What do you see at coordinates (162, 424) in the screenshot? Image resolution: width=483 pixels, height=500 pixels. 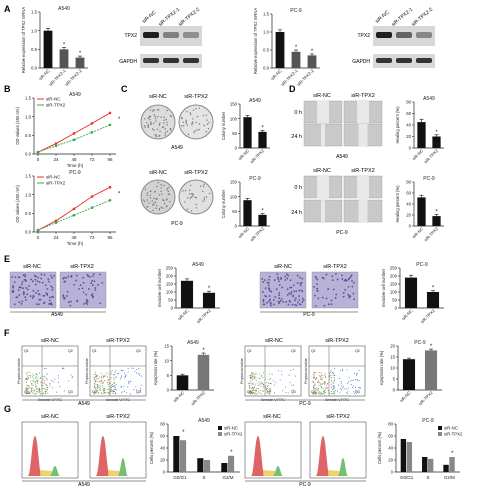 I see `y-tick-label: 80` at bounding box center [162, 424].